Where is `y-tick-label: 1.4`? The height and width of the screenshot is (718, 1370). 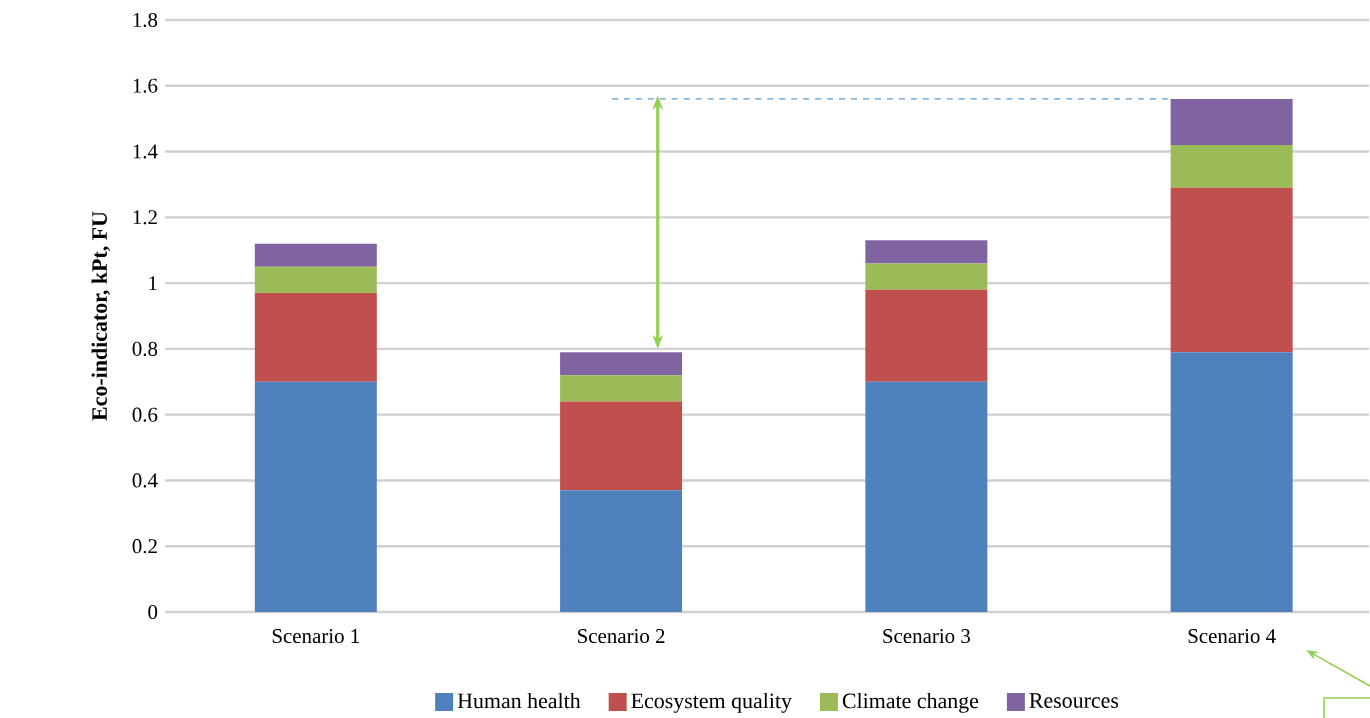
y-tick-label: 1.4 is located at coordinates (145, 151).